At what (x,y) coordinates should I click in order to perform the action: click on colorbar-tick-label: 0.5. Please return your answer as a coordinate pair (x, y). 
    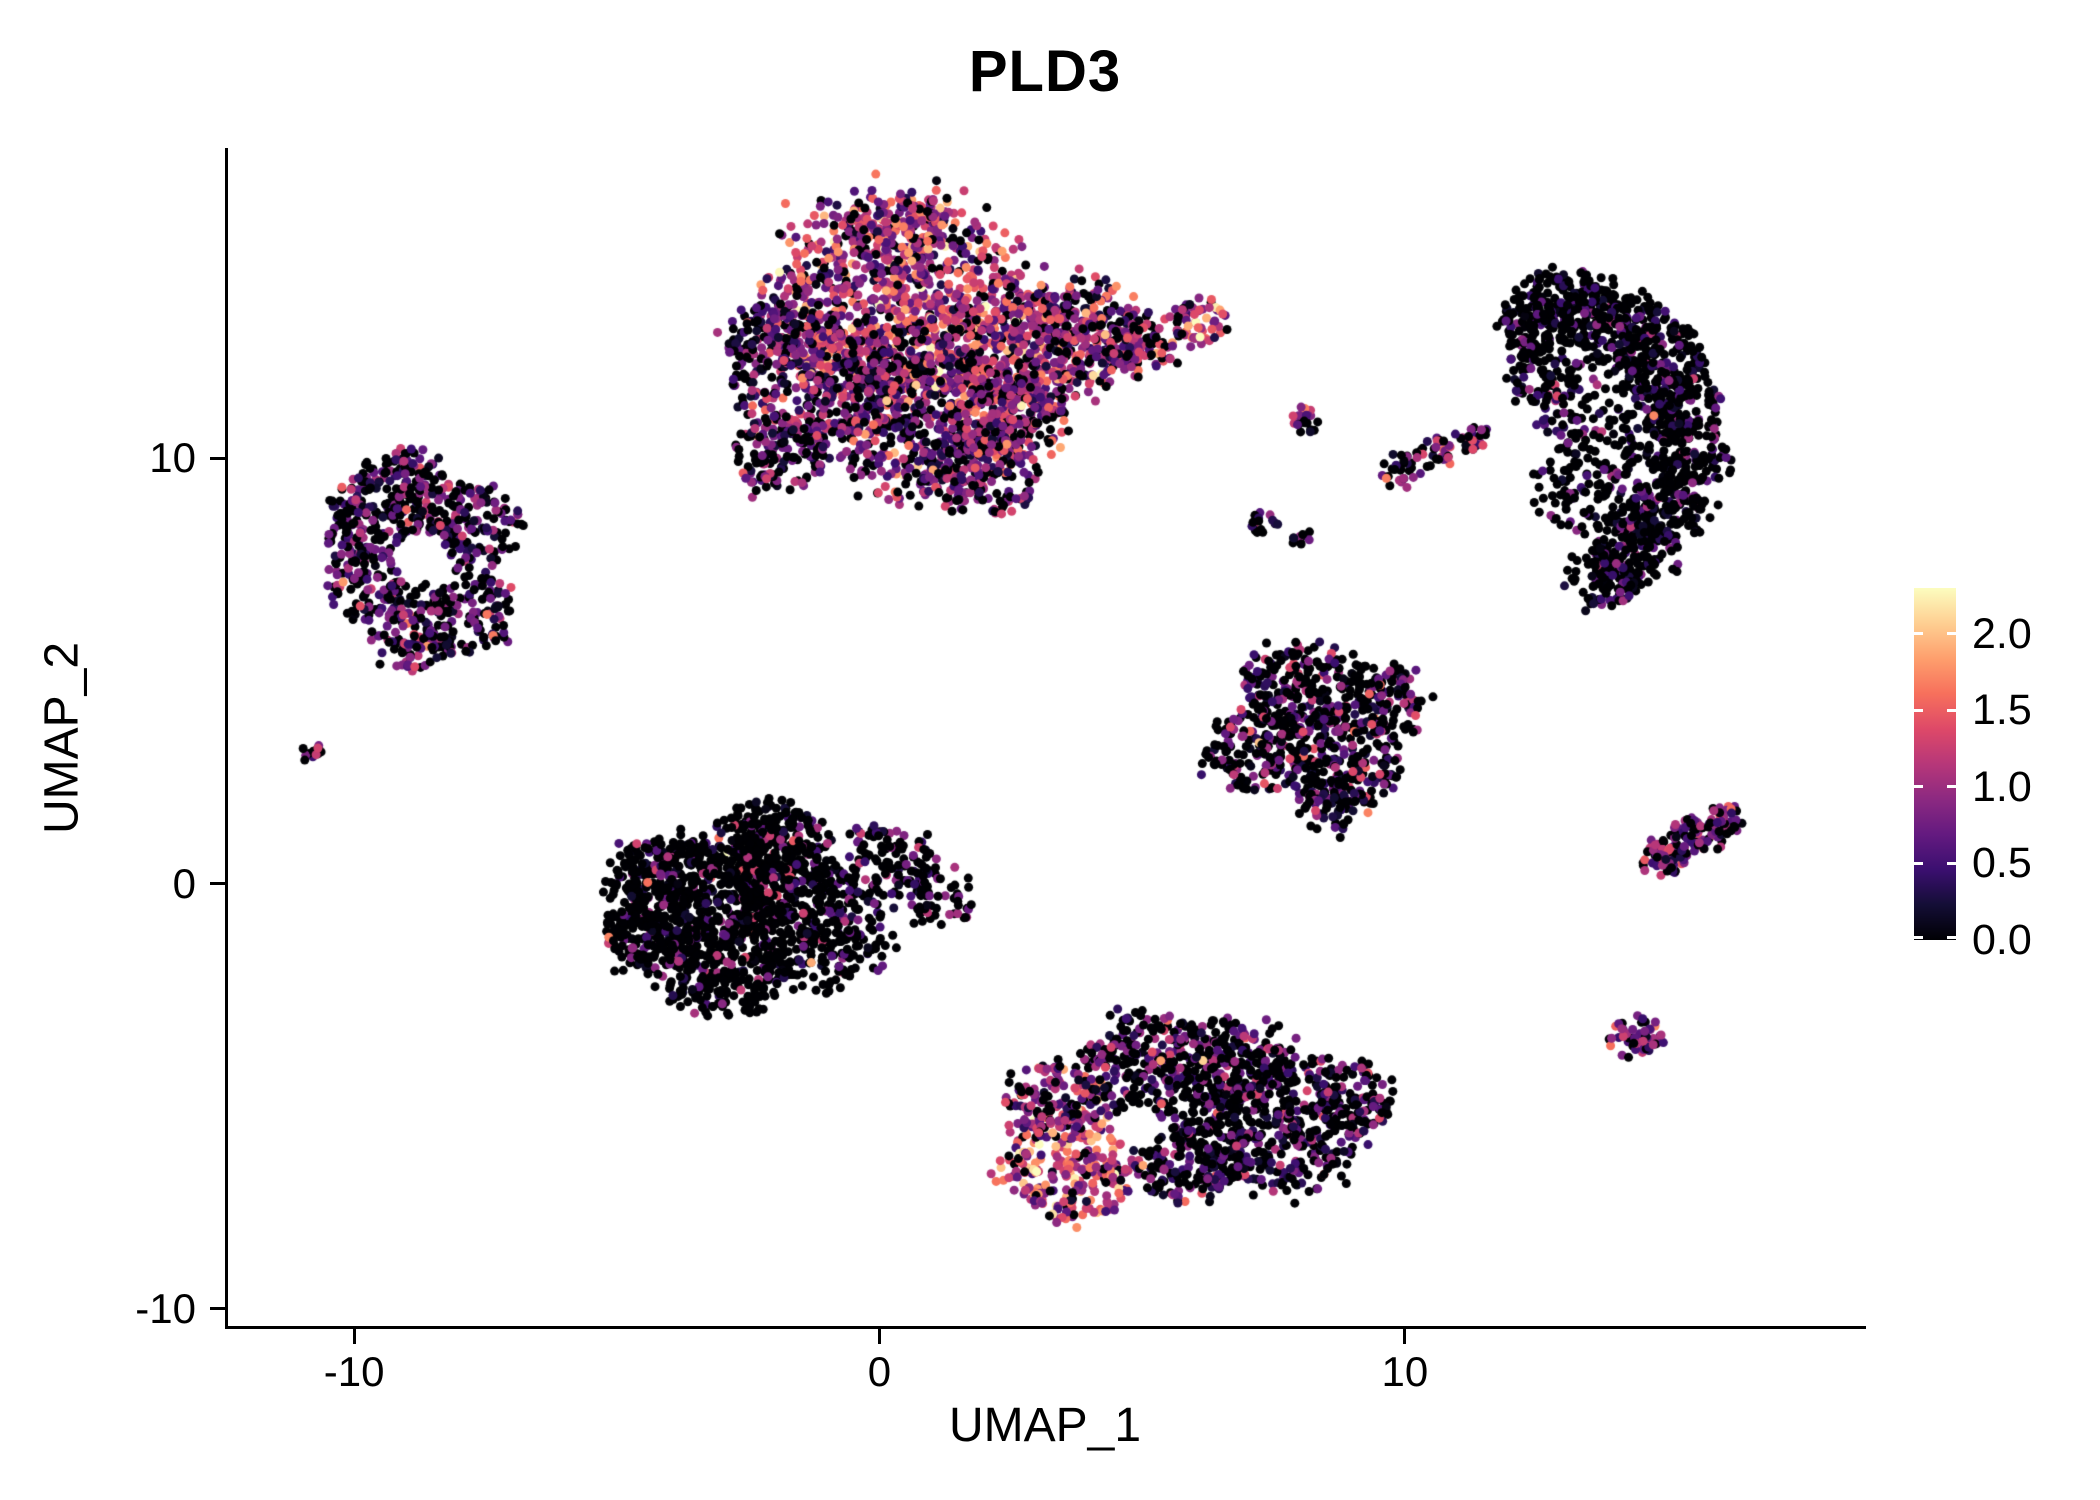
    Looking at the image, I should click on (2002, 863).